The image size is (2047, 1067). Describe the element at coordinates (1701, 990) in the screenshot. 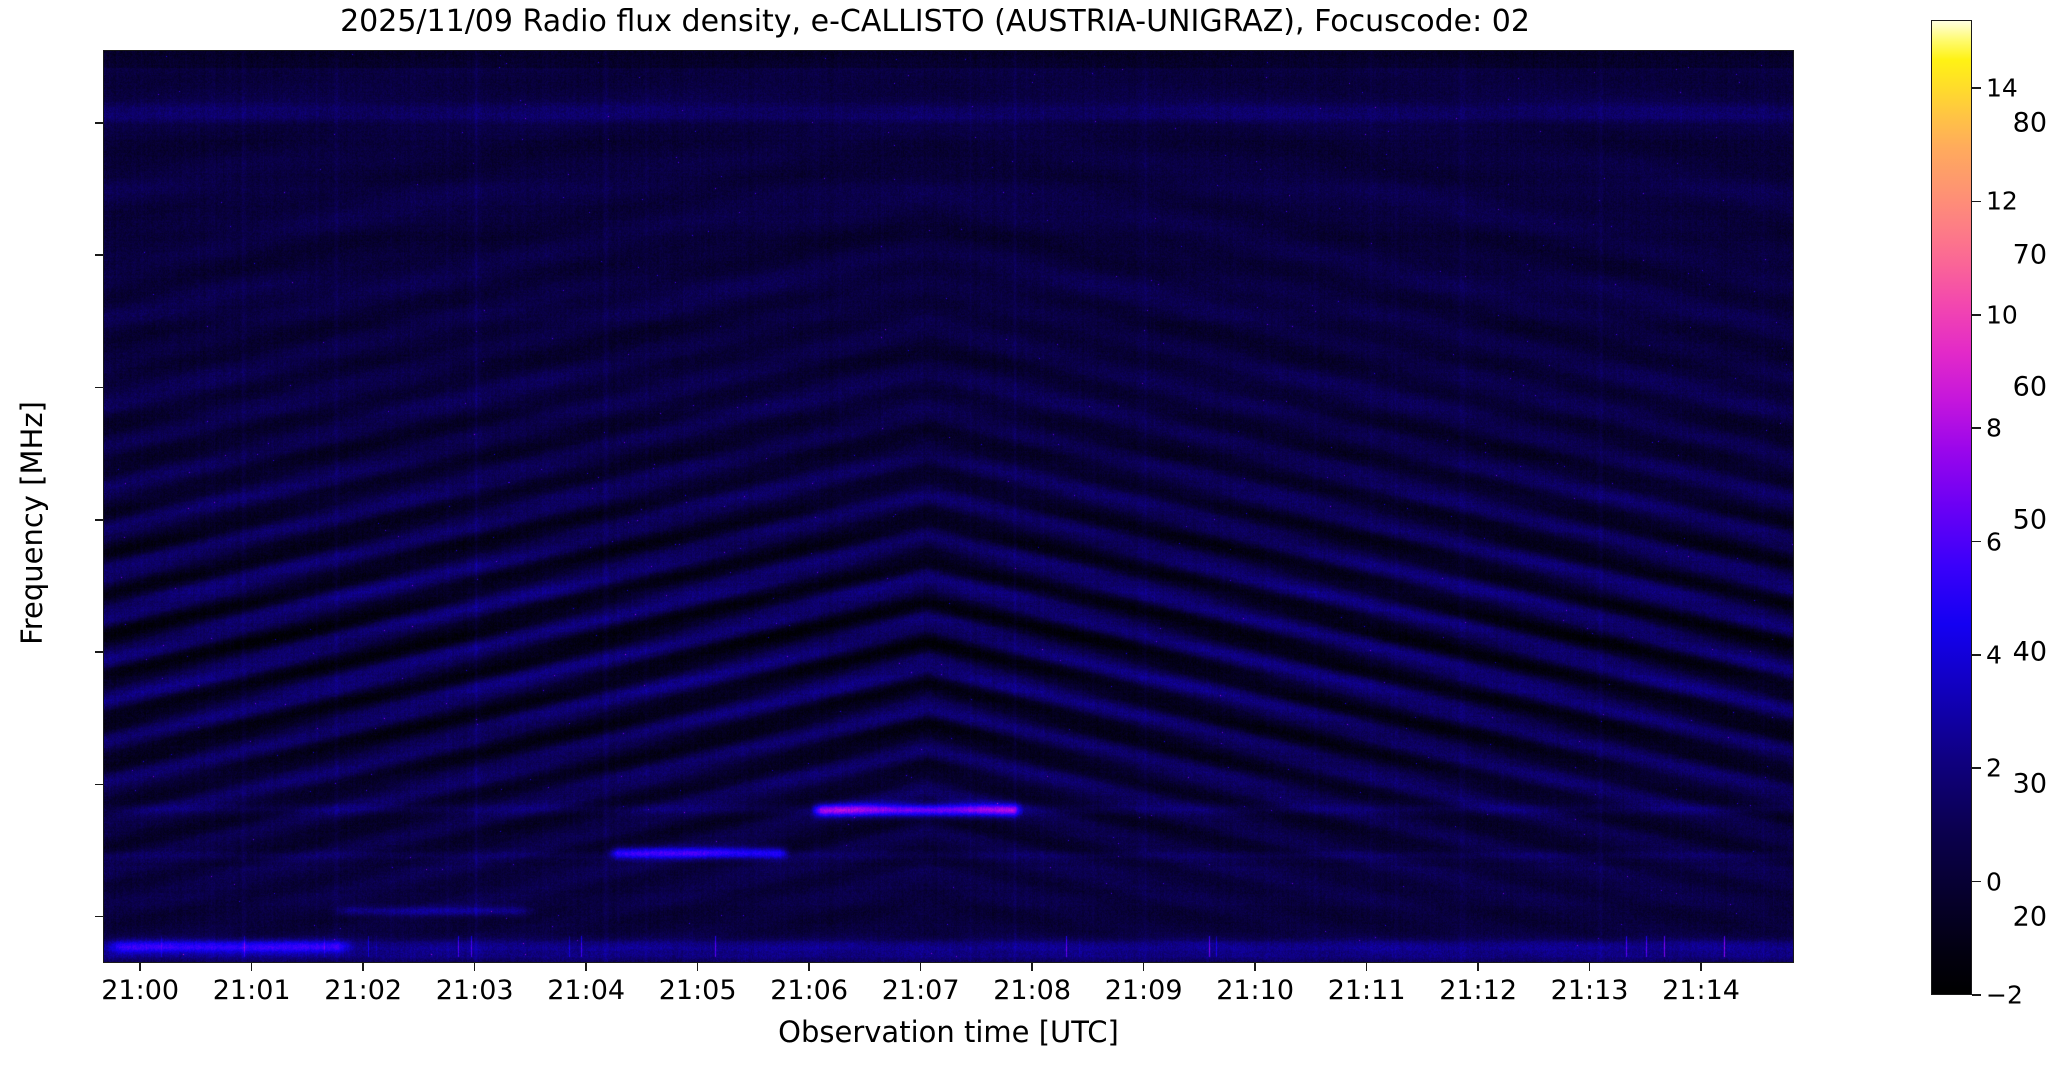

I see `x-tick-label: 21:14` at that location.